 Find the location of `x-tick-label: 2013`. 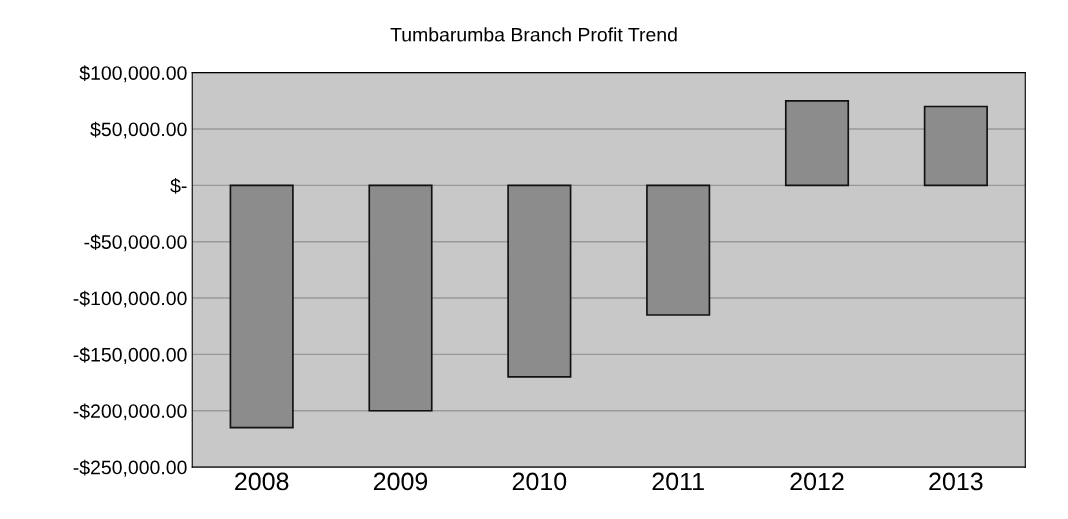

x-tick-label: 2013 is located at coordinates (956, 481).